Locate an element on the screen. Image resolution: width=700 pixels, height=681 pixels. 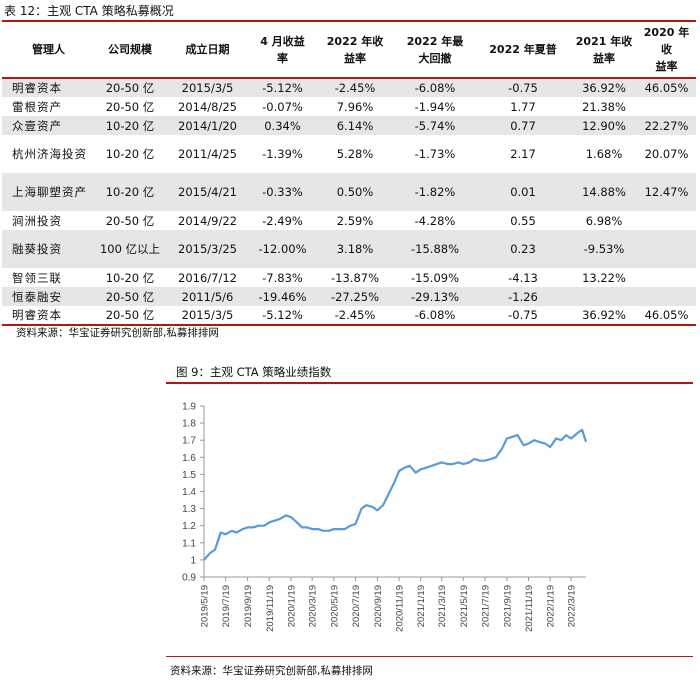
column-header: 2022 年夏普 is located at coordinates (523, 49).